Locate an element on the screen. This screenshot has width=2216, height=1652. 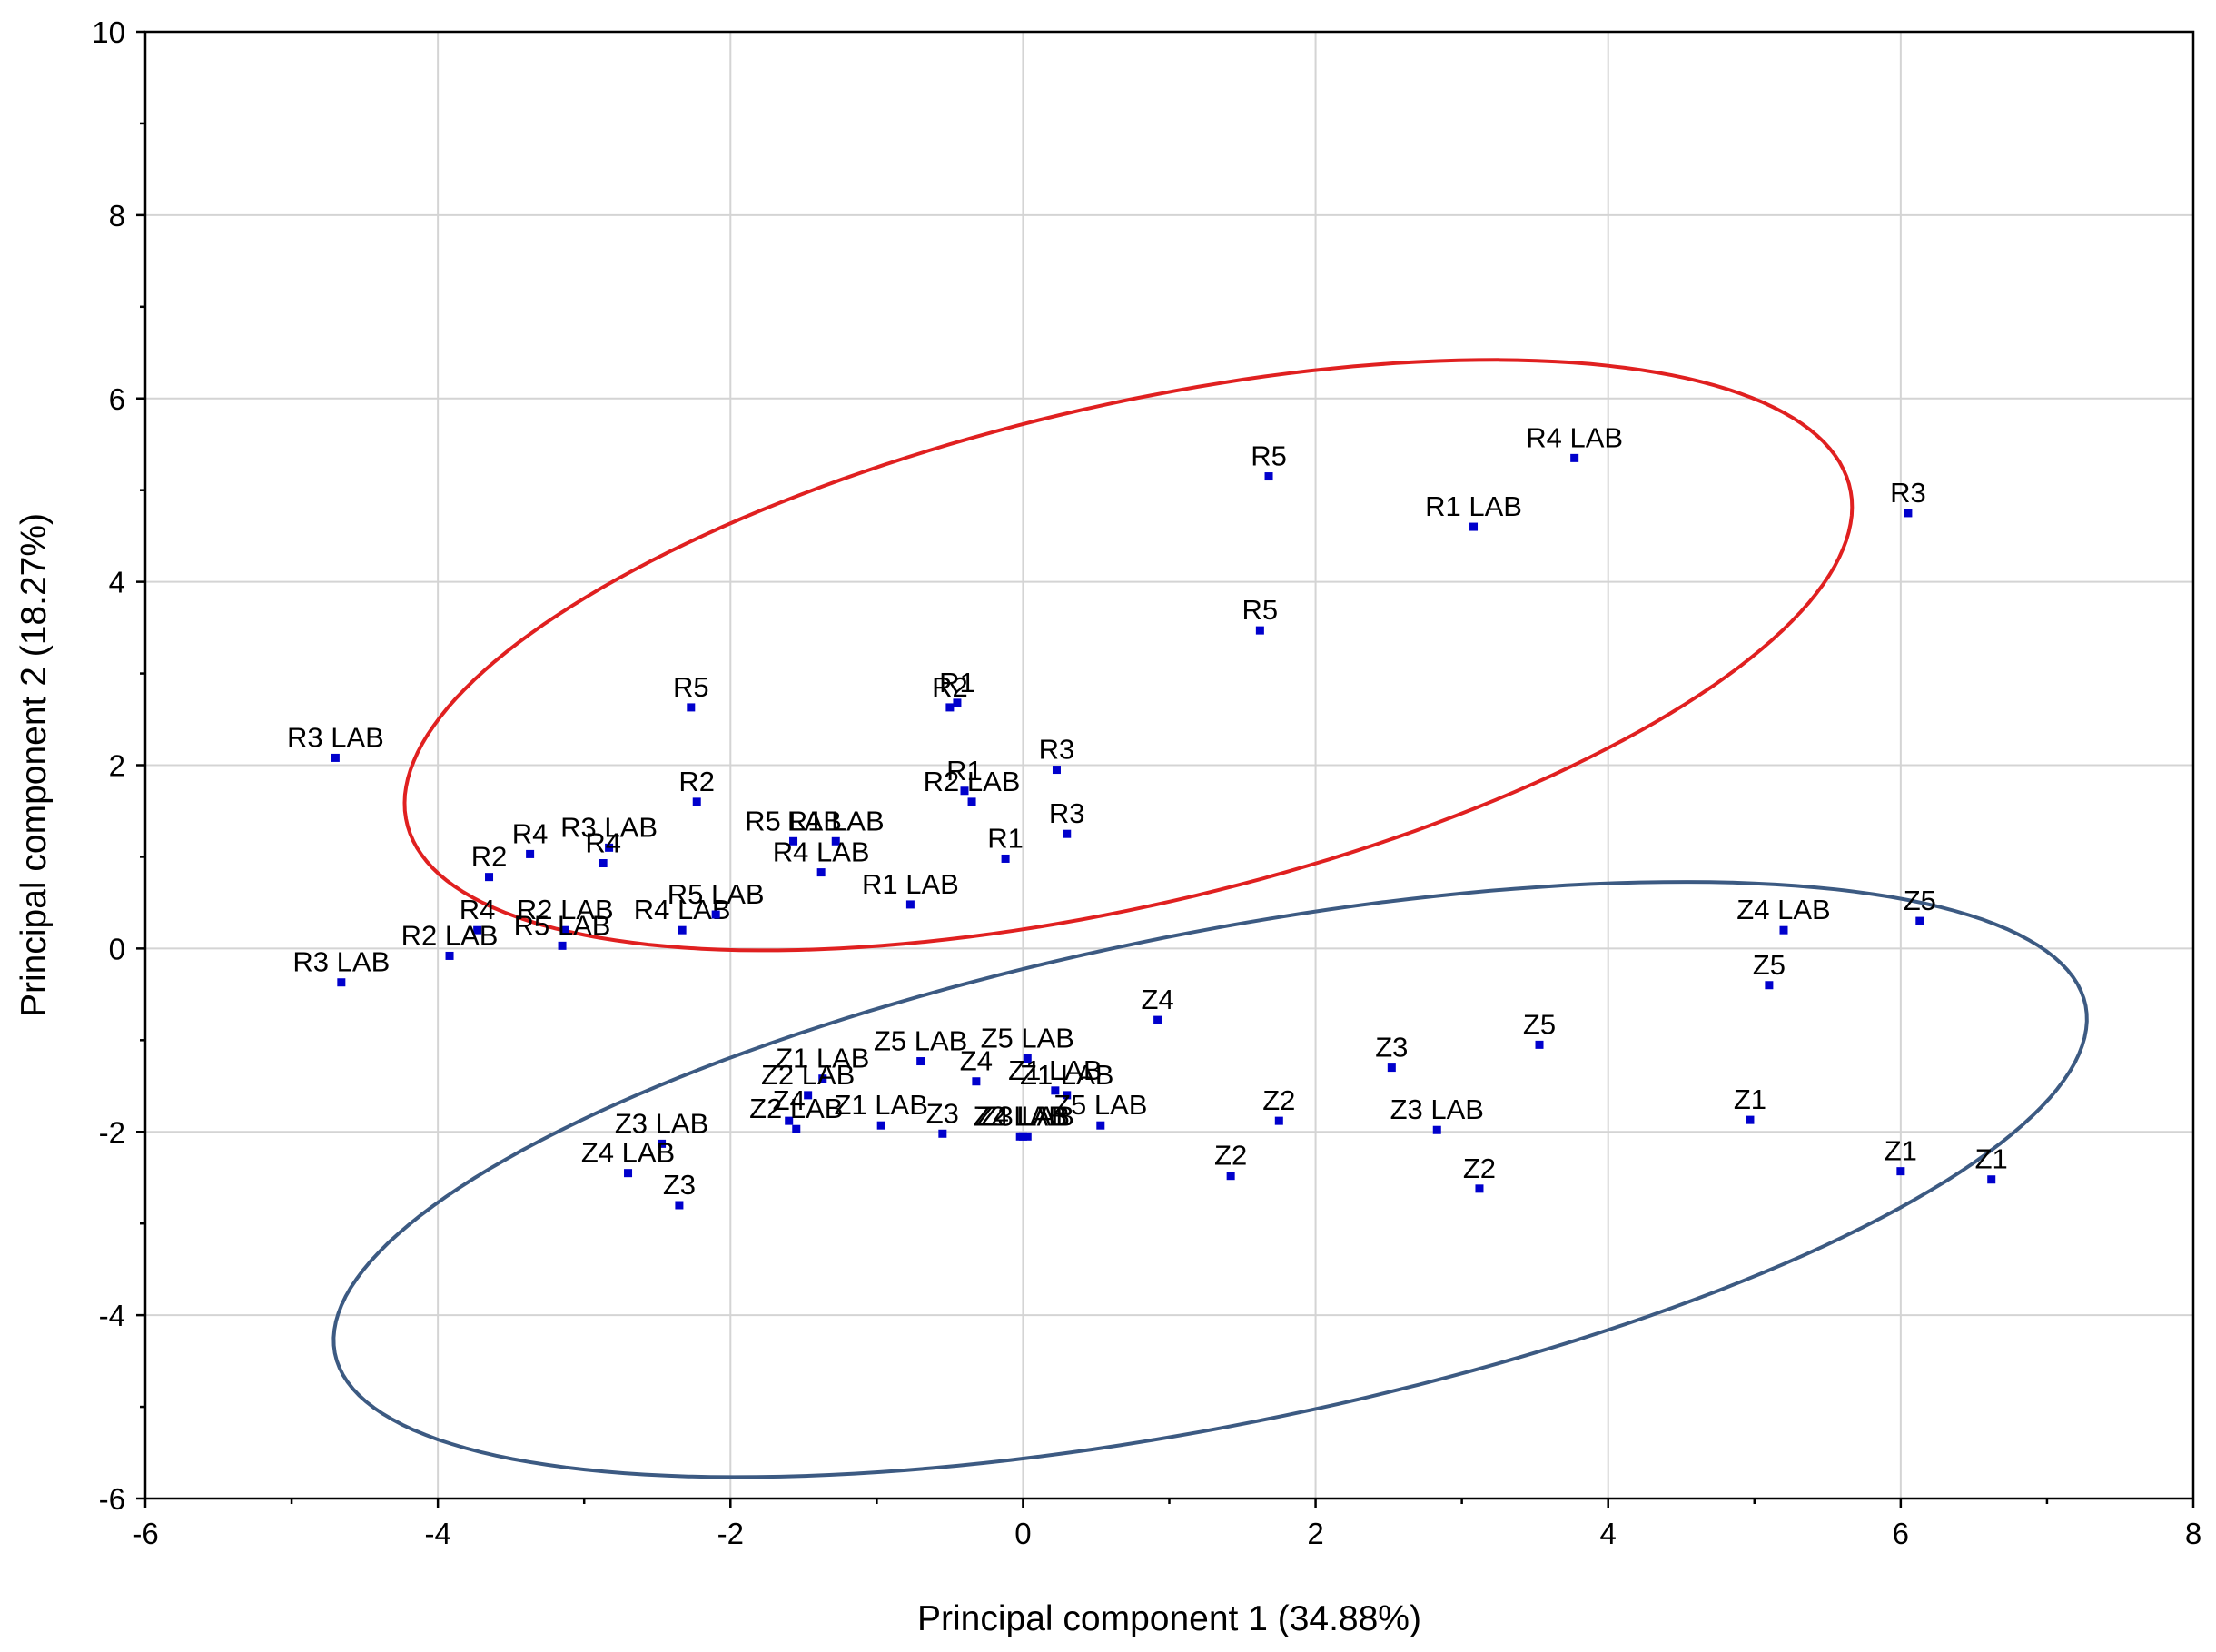
data-point-label: Z2 LAB is located at coordinates (796, 1108).